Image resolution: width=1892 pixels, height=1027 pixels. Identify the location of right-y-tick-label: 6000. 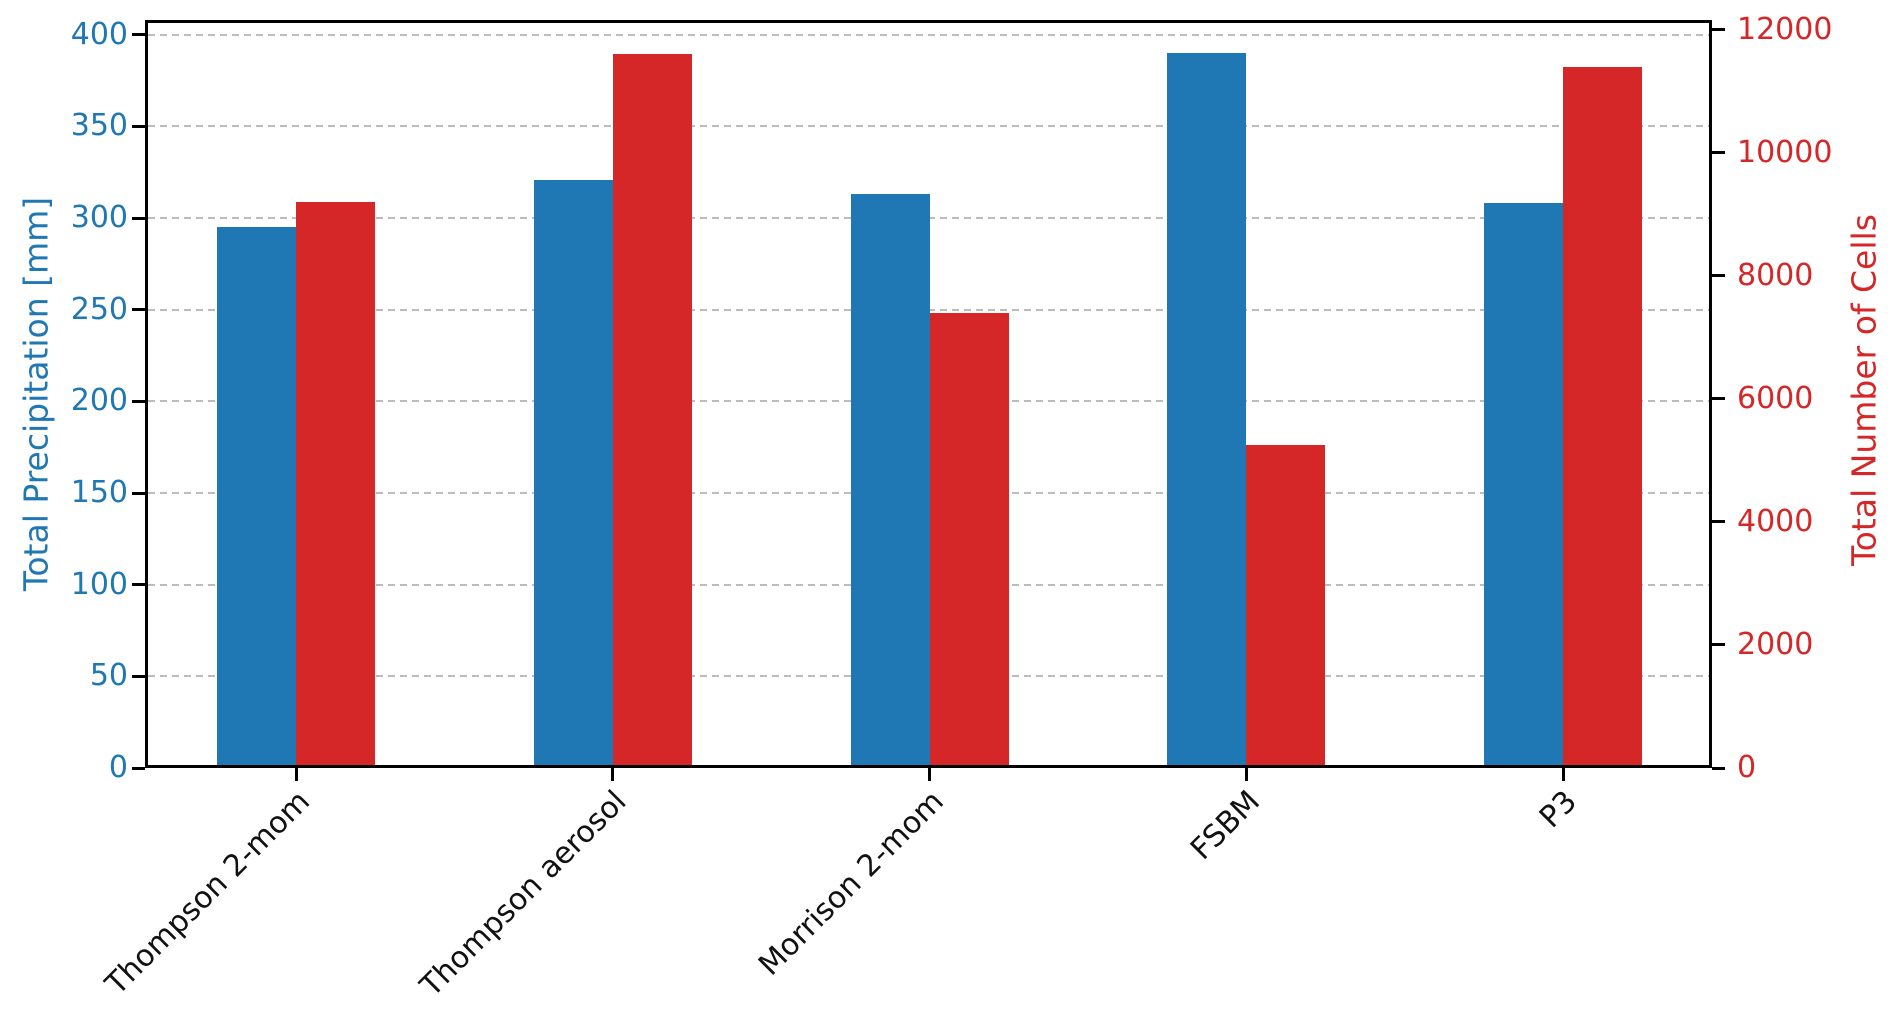
(1775, 398).